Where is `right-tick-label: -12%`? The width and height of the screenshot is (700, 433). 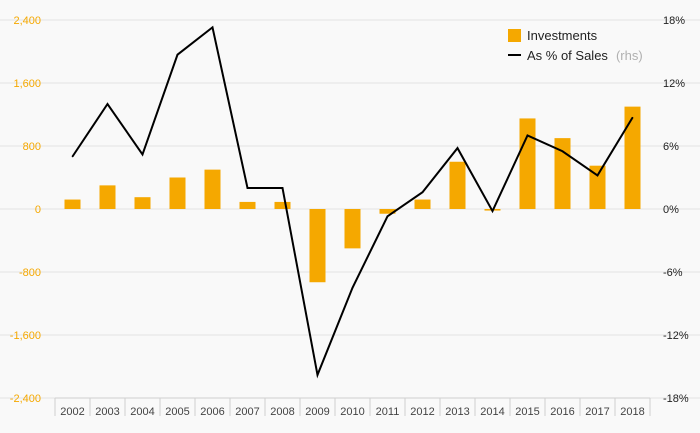
right-tick-label: -12% is located at coordinates (676, 336).